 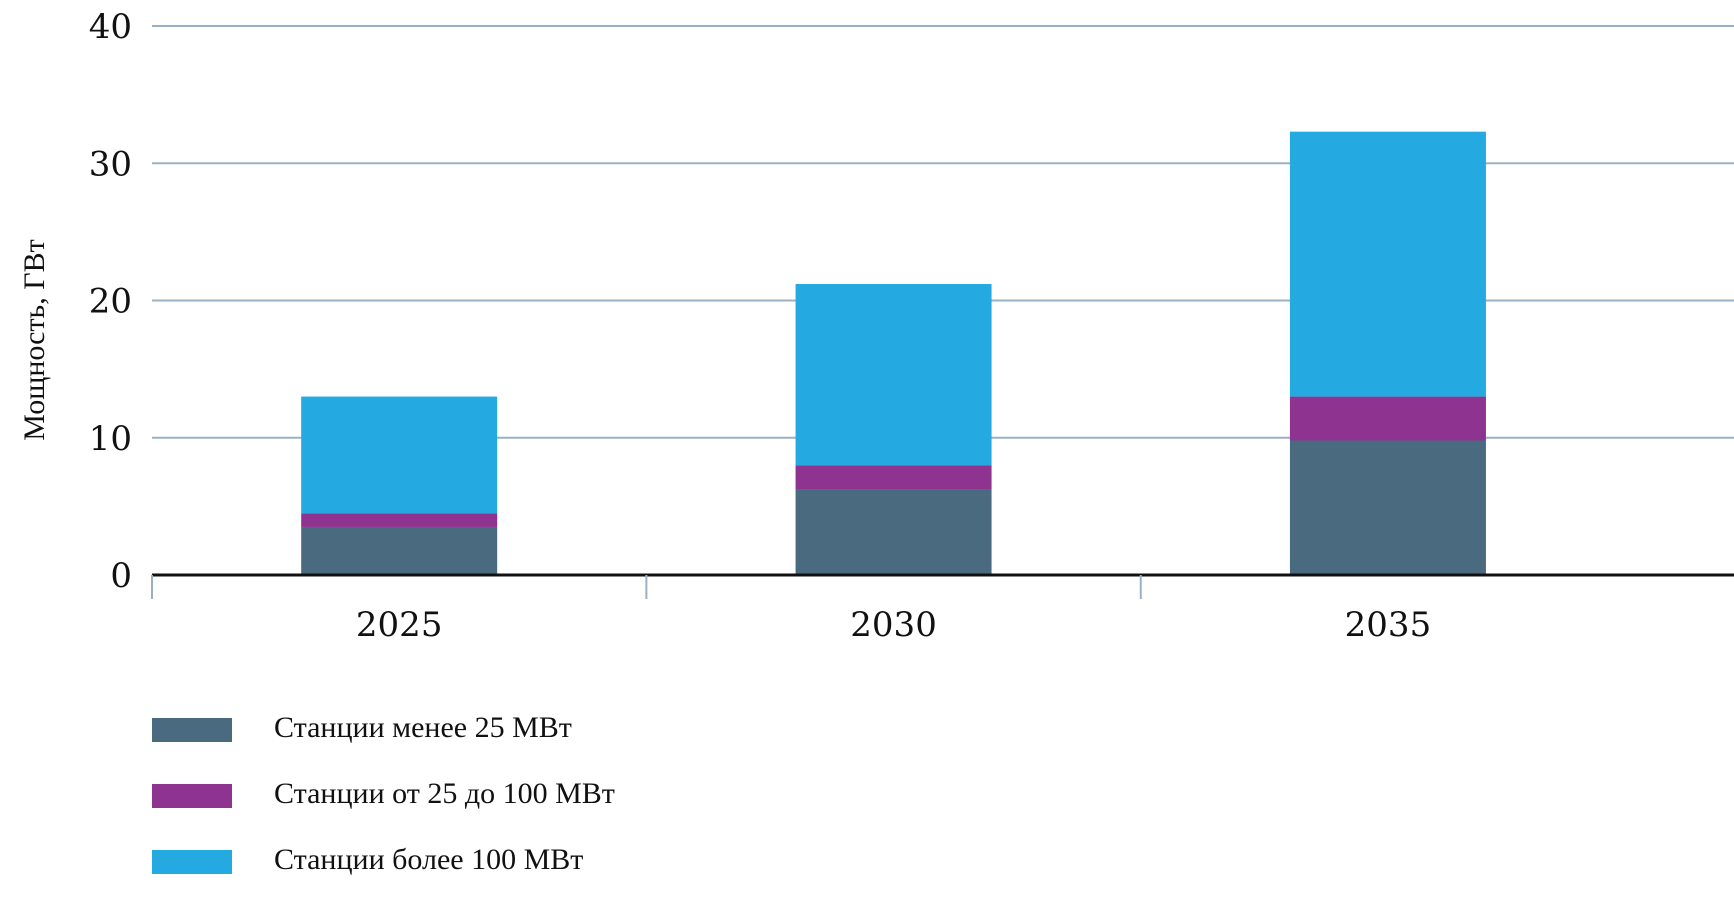 What do you see at coordinates (423, 727) in the screenshot?
I see `legend-label: Станции менее 25 МВт` at bounding box center [423, 727].